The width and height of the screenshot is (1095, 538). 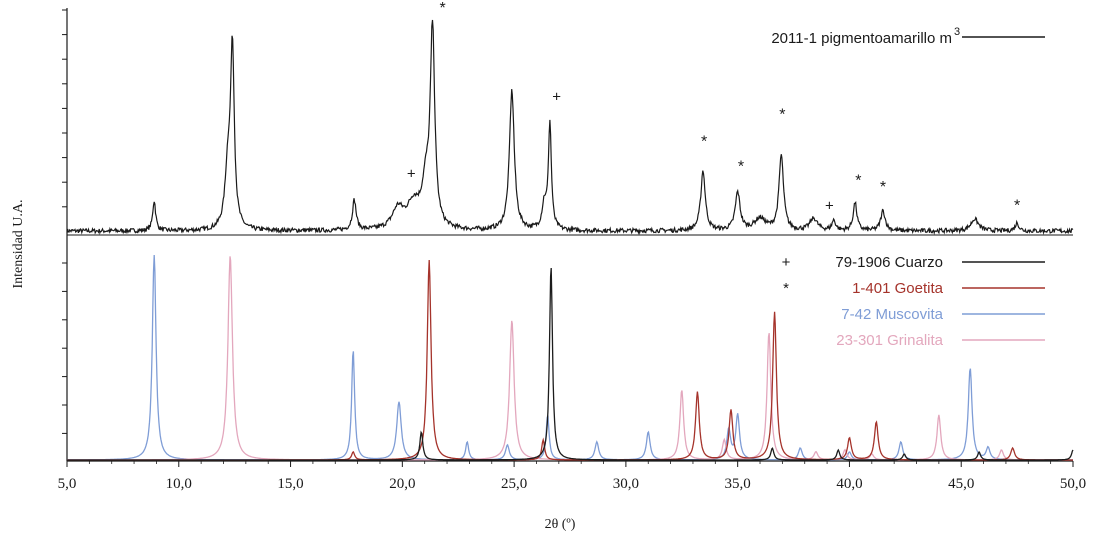 I want to click on x-tick-label: 40,0, so click(x=849, y=484).